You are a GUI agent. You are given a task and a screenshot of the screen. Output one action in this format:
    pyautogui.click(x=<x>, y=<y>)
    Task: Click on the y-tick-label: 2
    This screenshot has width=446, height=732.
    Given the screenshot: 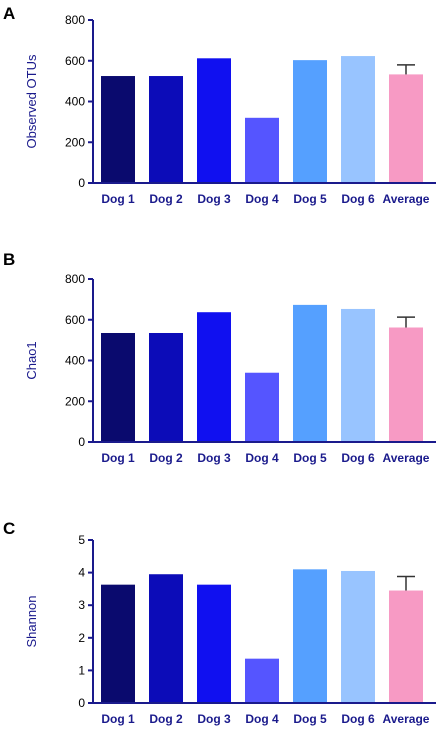 What is the action you would take?
    pyautogui.click(x=81, y=638)
    